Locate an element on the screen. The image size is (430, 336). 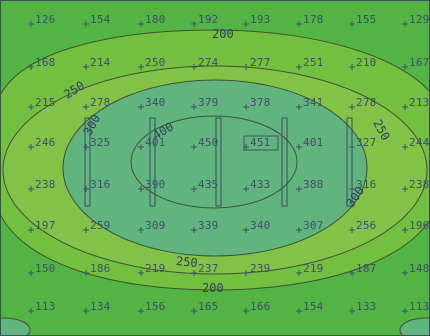
grid-value: 215 is located at coordinates (45, 102).